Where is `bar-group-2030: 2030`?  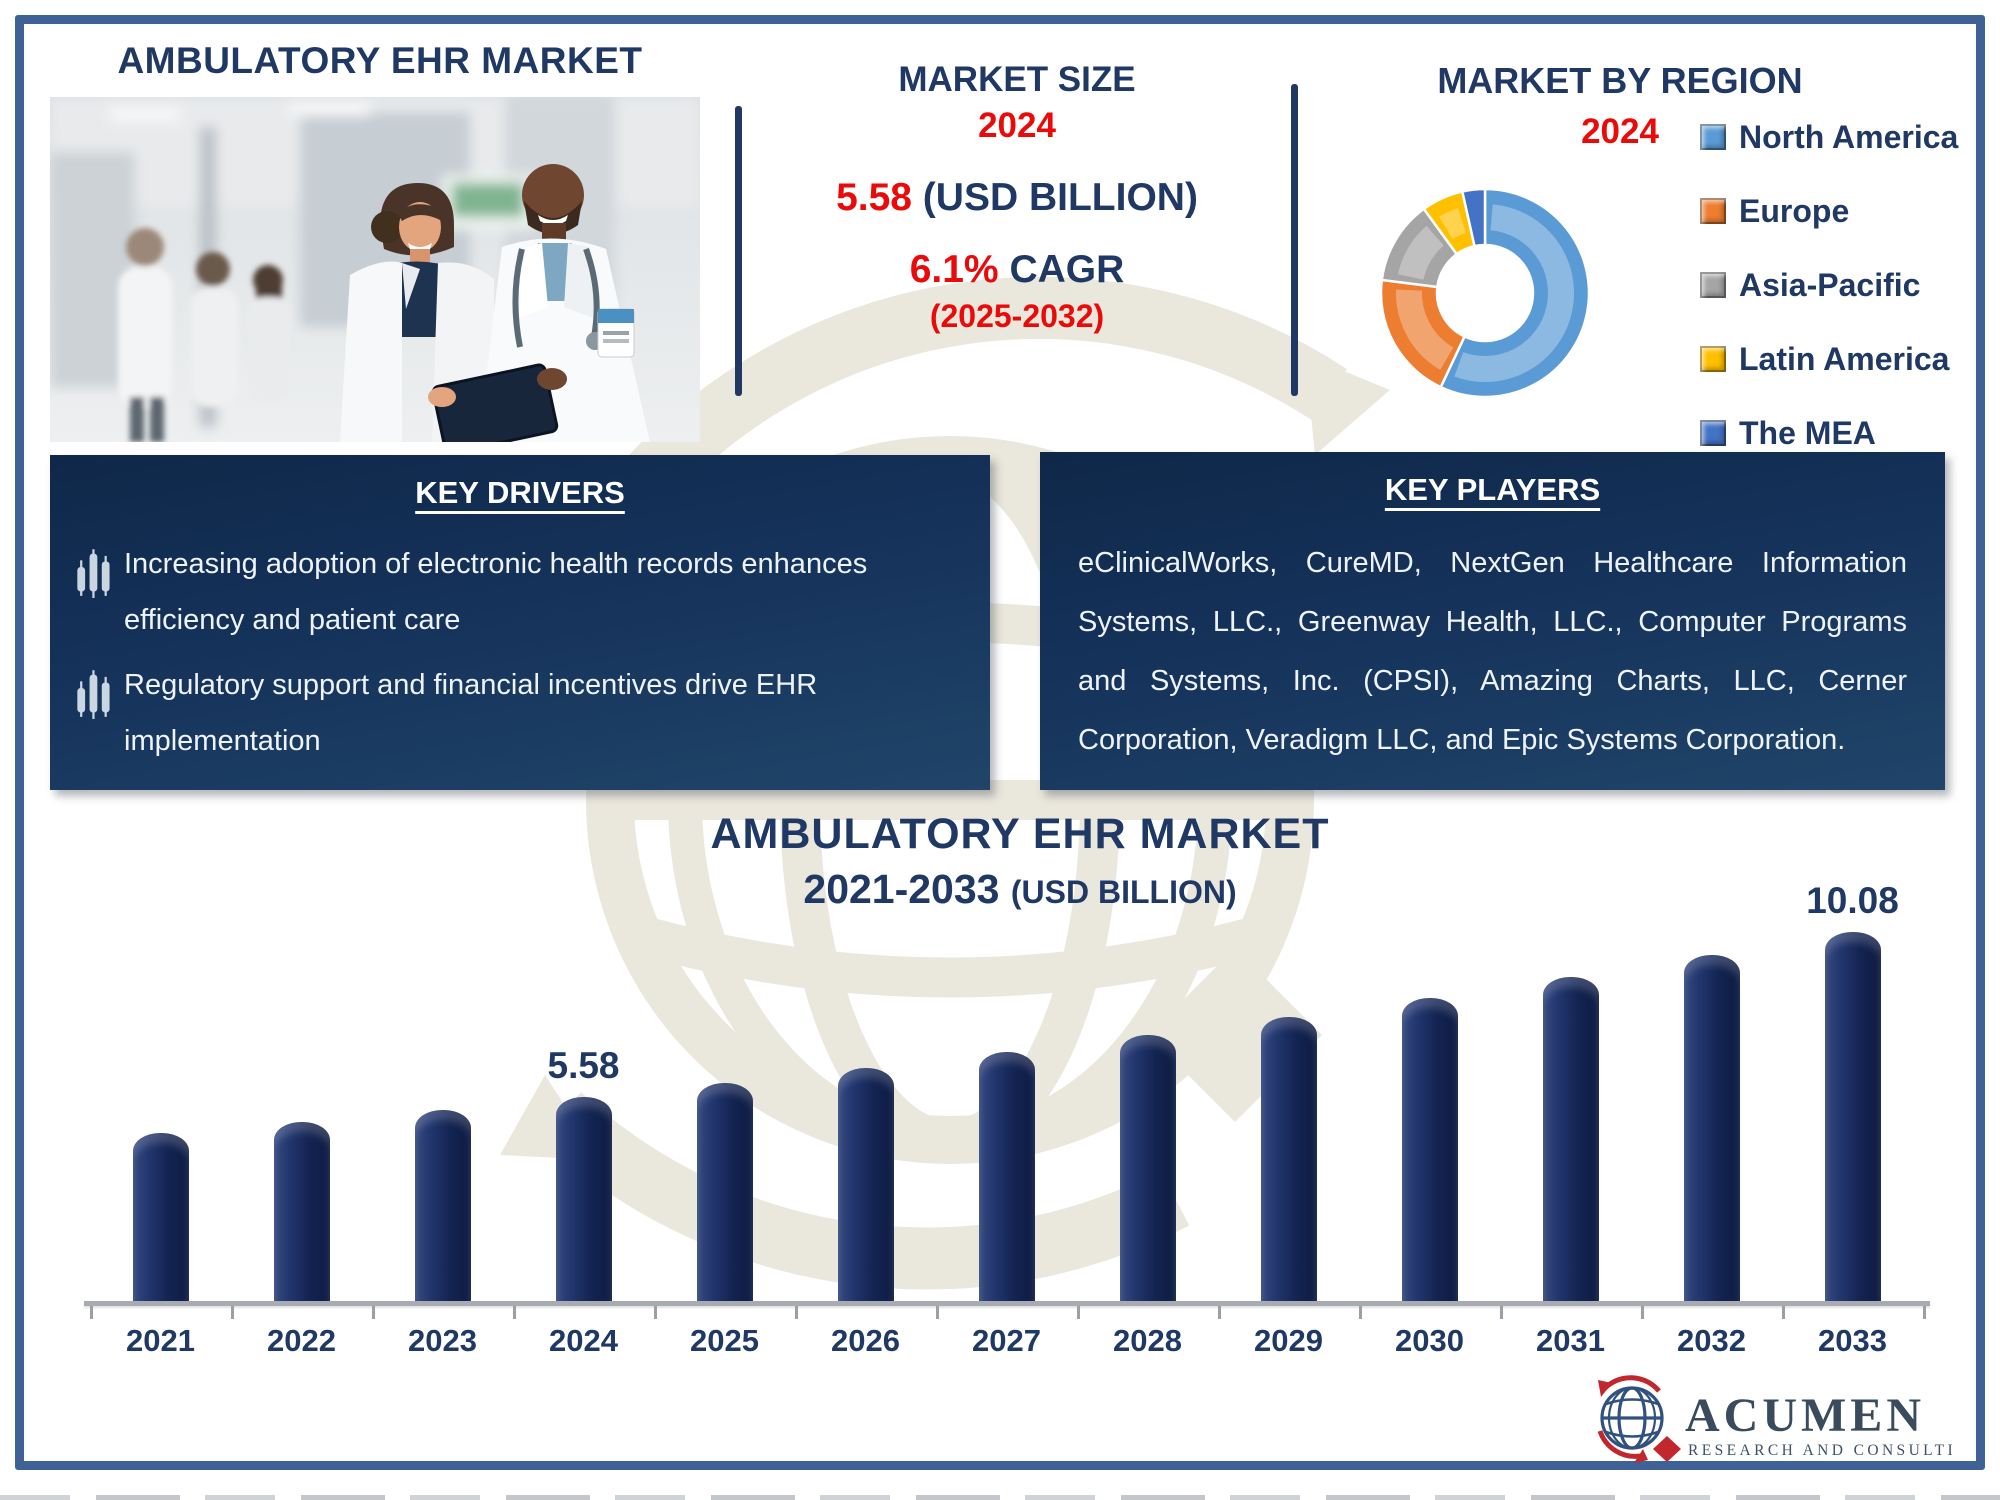 bar-group-2030: 2030 is located at coordinates (1429, 1133).